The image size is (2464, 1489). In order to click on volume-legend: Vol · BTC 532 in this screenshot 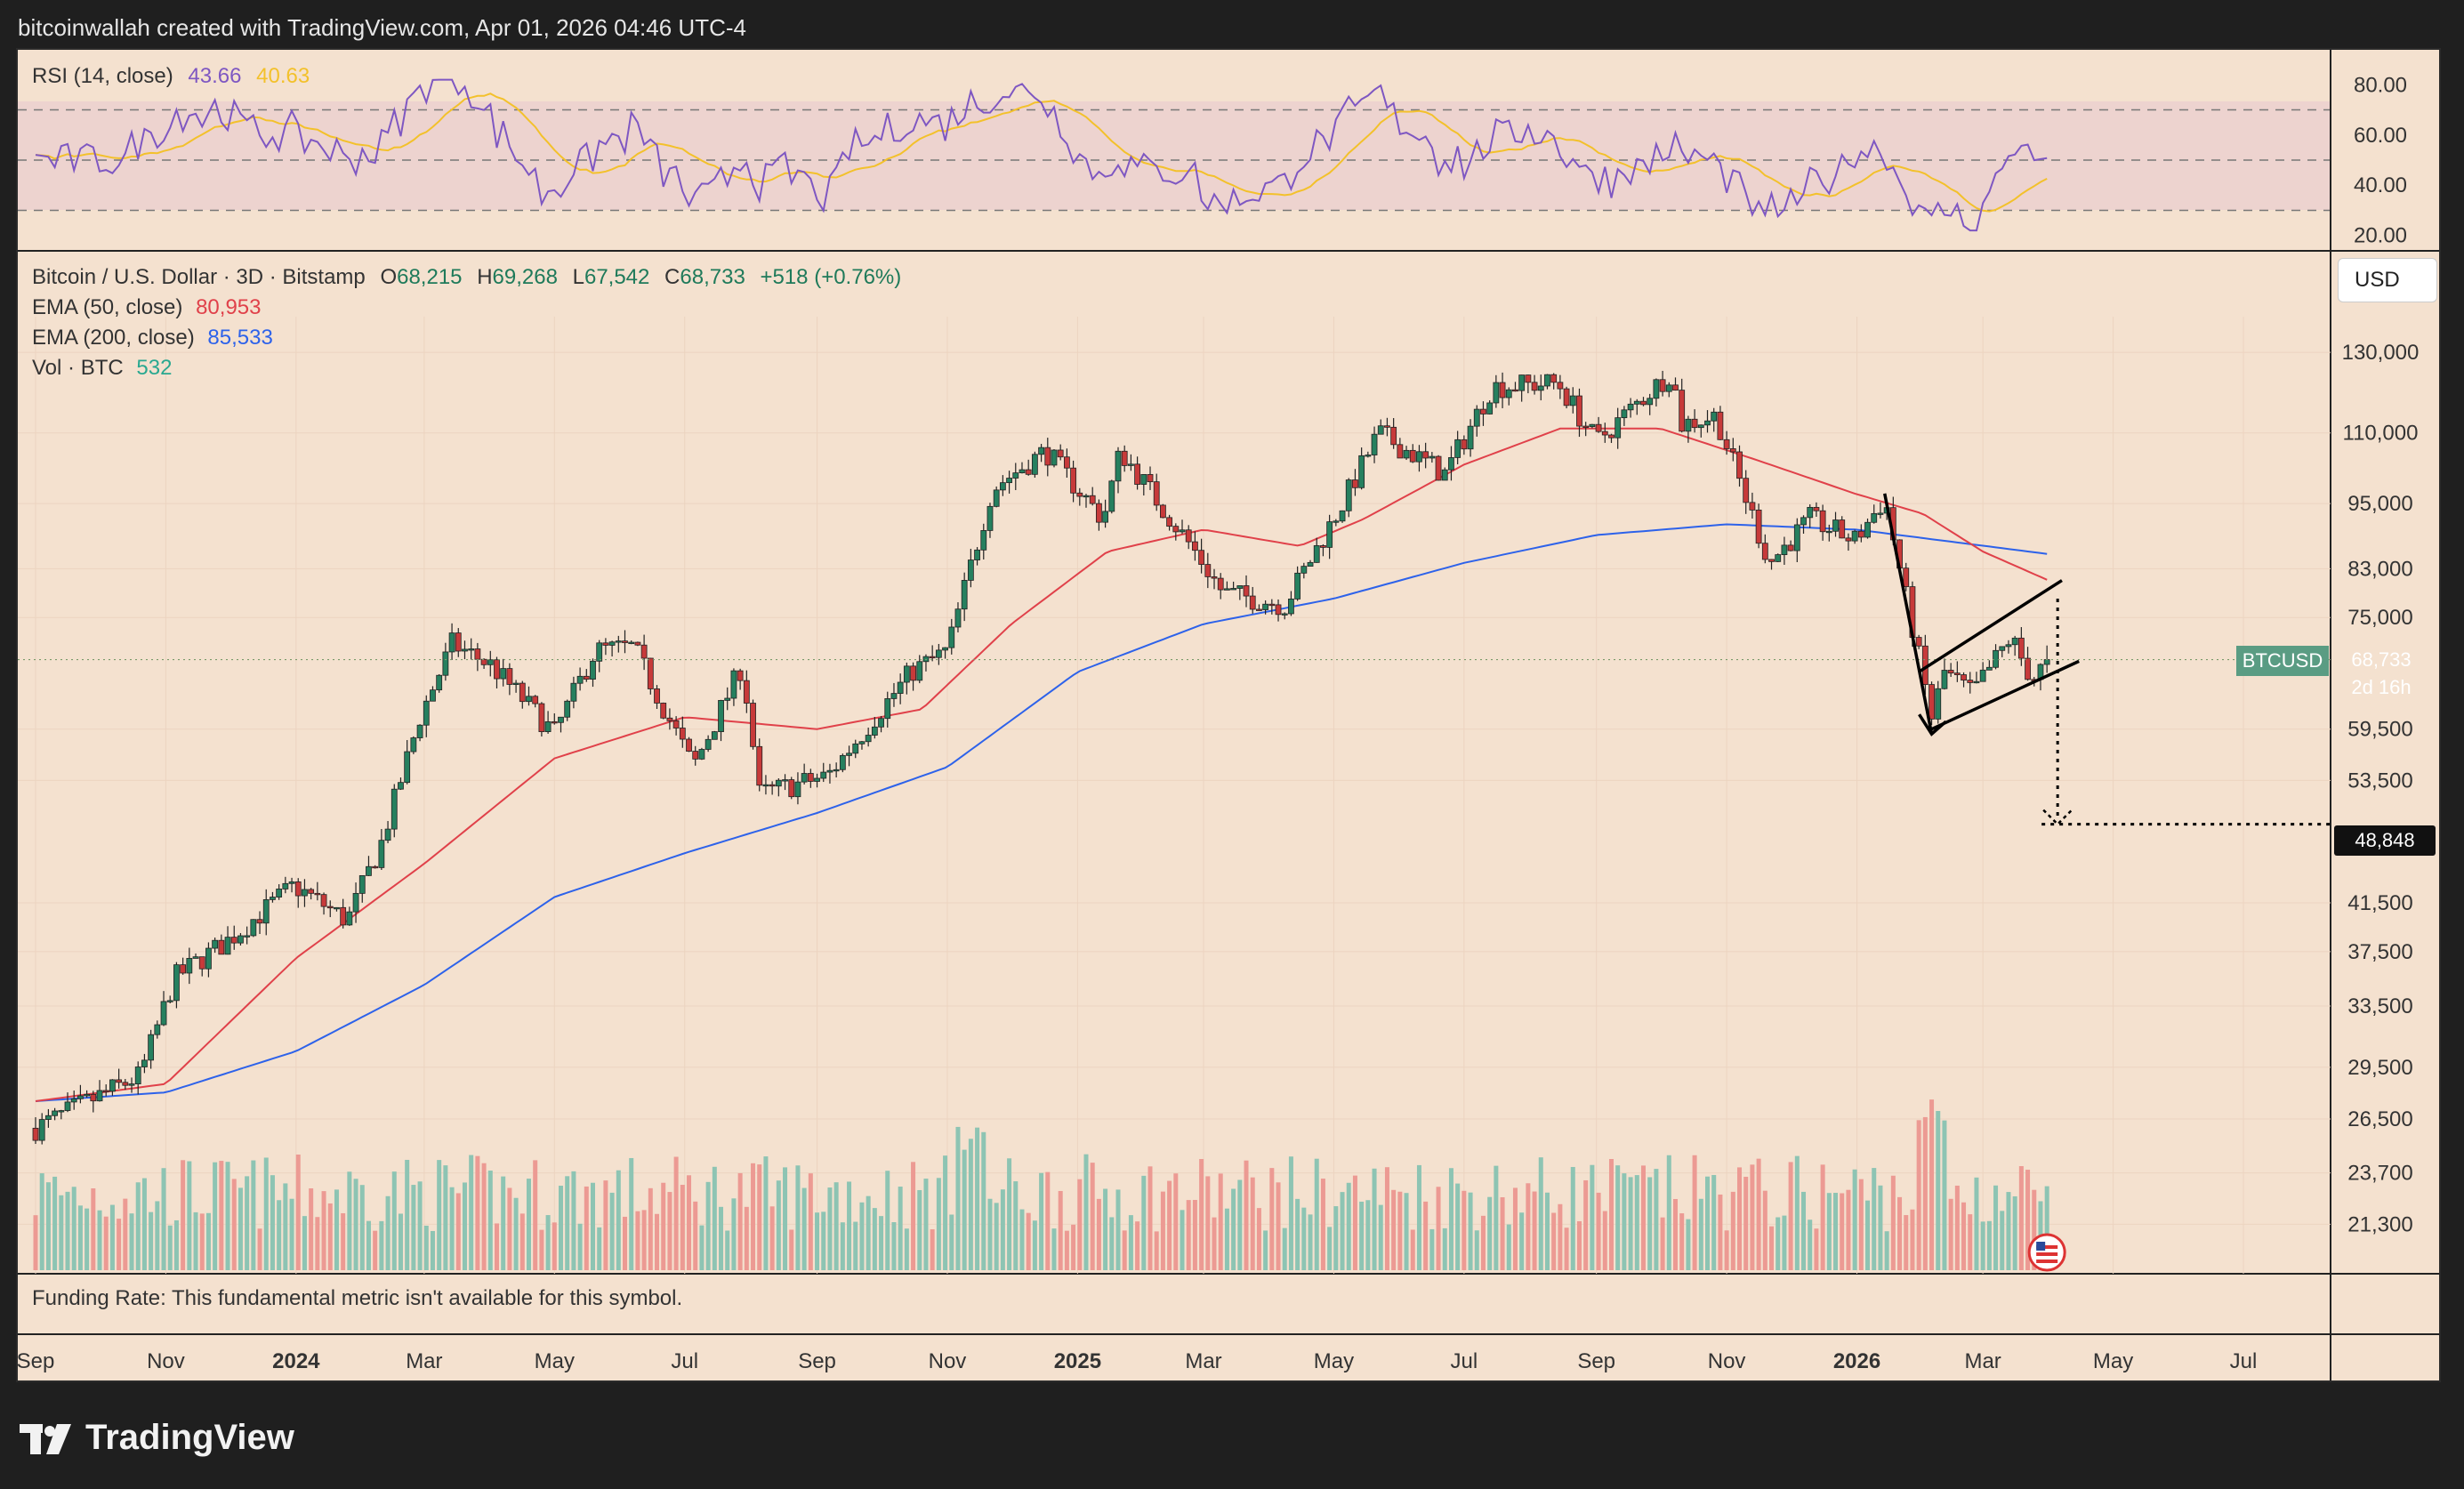, I will do `click(102, 368)`.